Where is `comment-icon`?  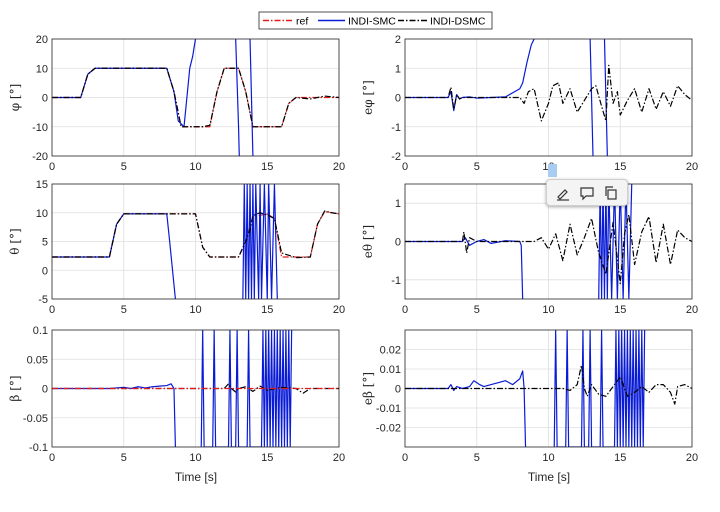
comment-icon is located at coordinates (587, 193).